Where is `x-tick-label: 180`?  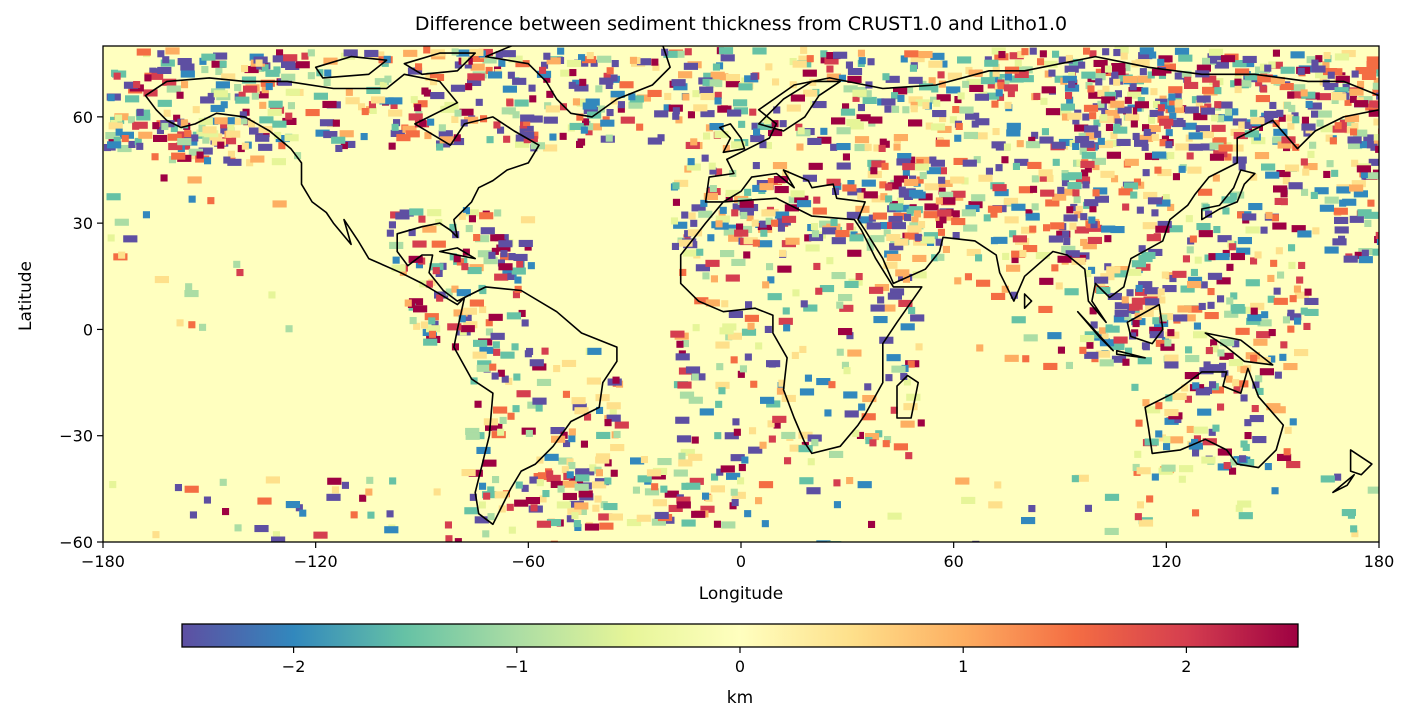
x-tick-label: 180 is located at coordinates (1379, 561).